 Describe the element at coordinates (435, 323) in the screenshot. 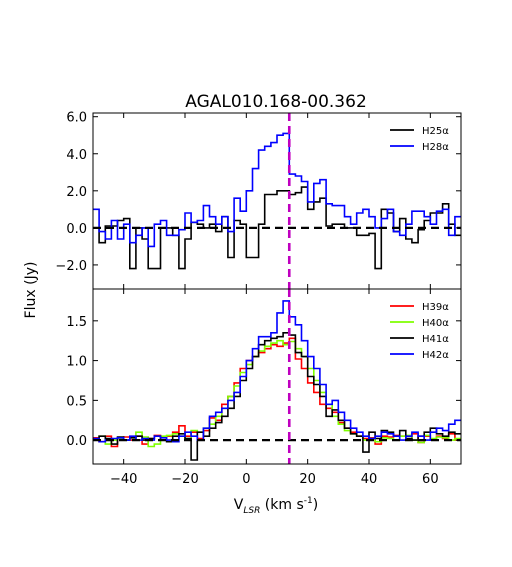

I see `bottom-legend-label: H40α` at that location.